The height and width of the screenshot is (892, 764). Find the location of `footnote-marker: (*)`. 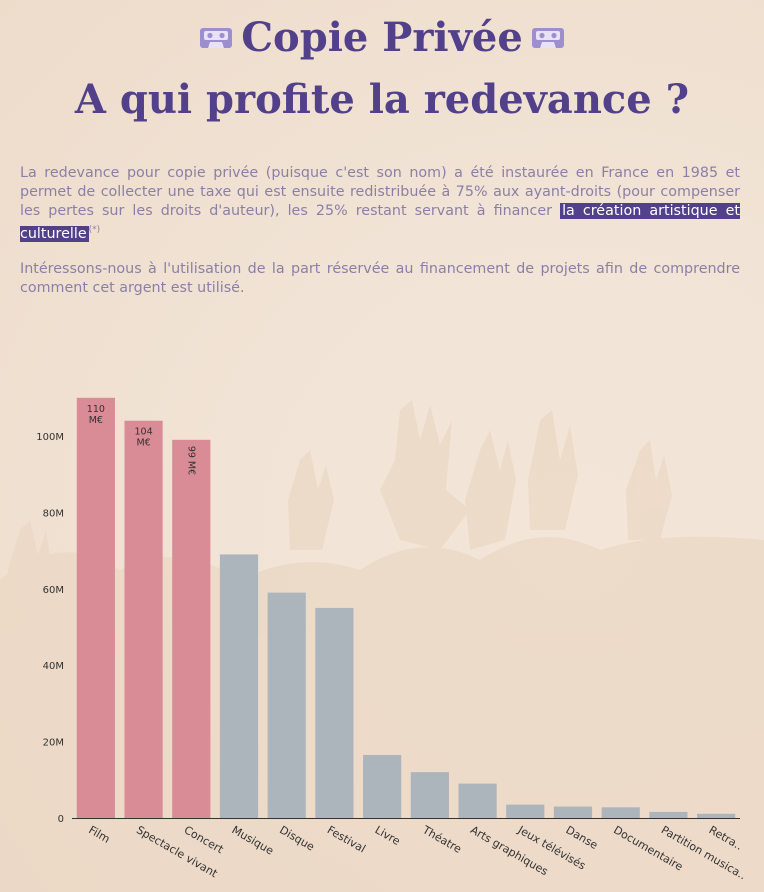

footnote-marker: (*) is located at coordinates (94, 230).